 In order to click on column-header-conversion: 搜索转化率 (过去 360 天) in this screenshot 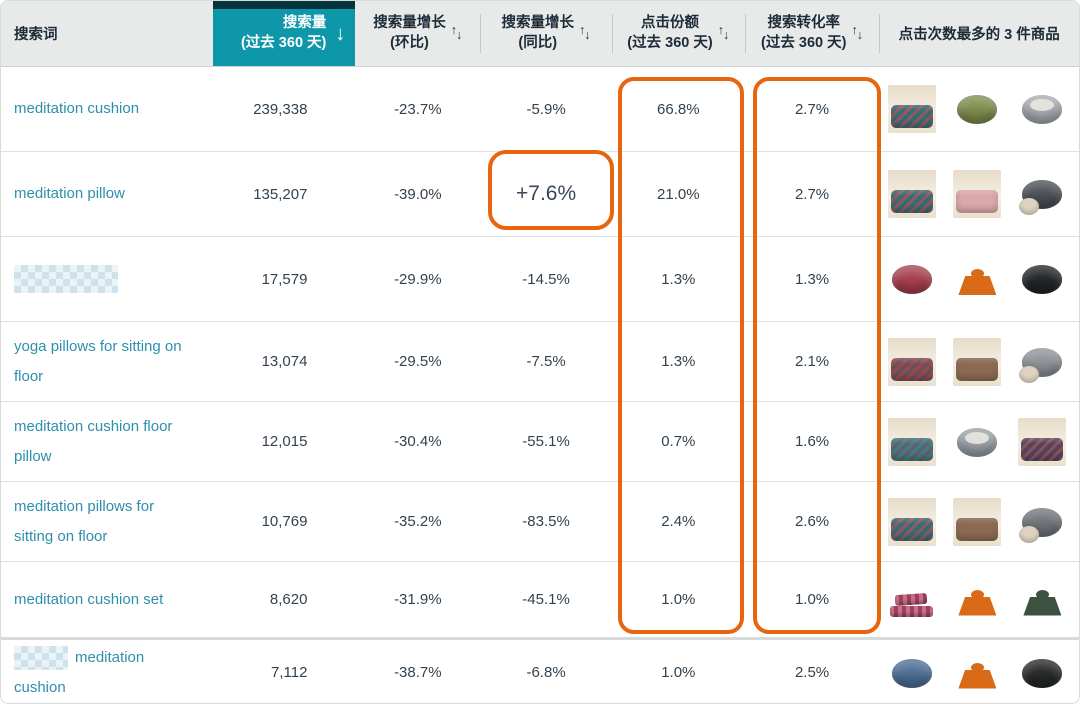, I will do `click(812, 33)`.